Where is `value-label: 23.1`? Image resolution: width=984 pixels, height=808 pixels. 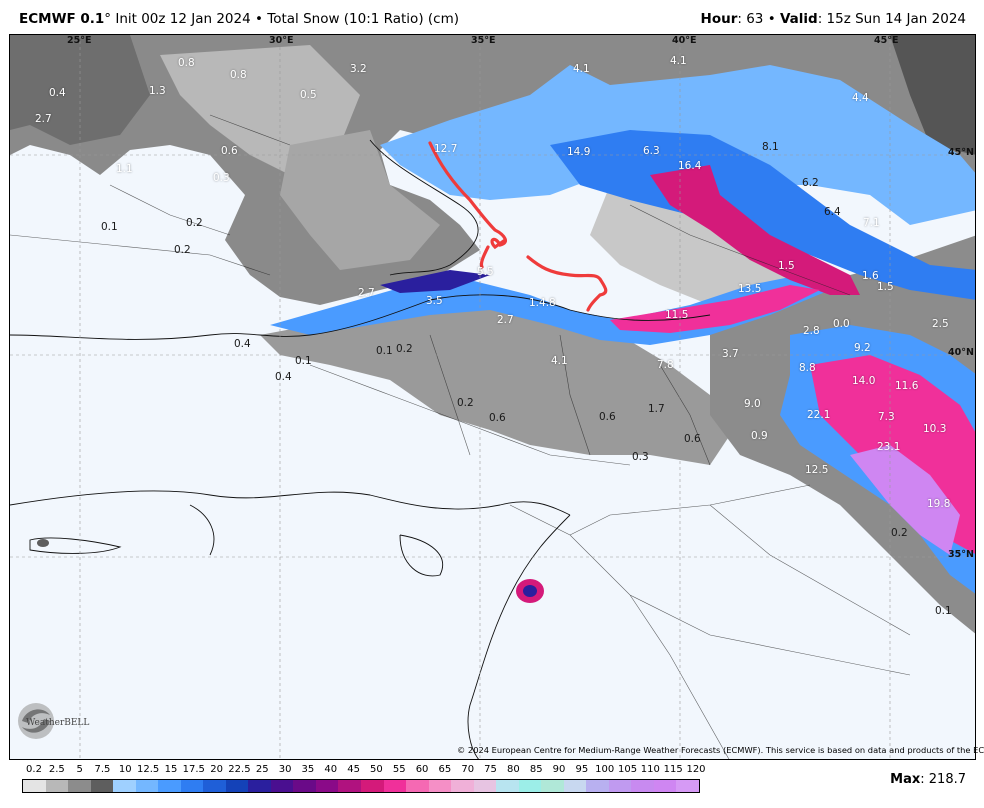
value-label: 23.1 is located at coordinates (889, 447).